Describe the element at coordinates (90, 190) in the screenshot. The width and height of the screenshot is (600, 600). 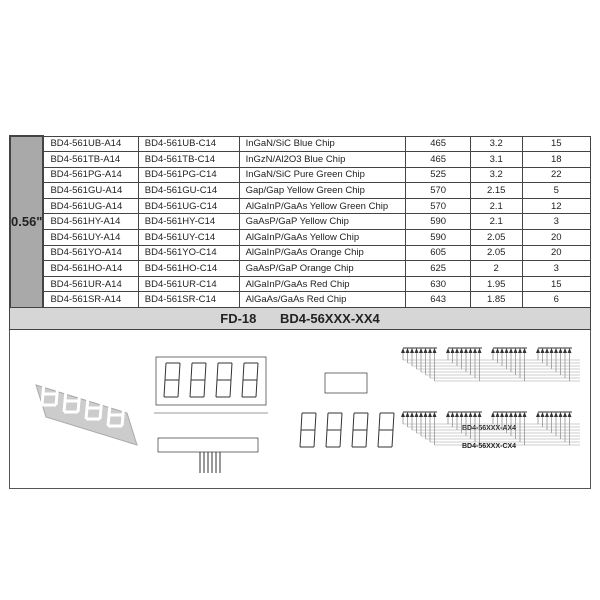
I see `anode-part: BD4-561GU-A14` at that location.